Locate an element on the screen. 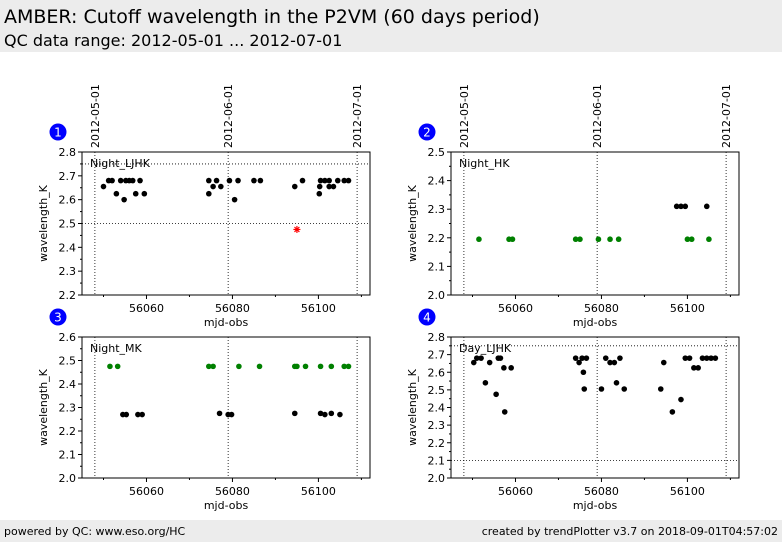 The image size is (782, 542). panel-badge-number: 3 is located at coordinates (58, 318).